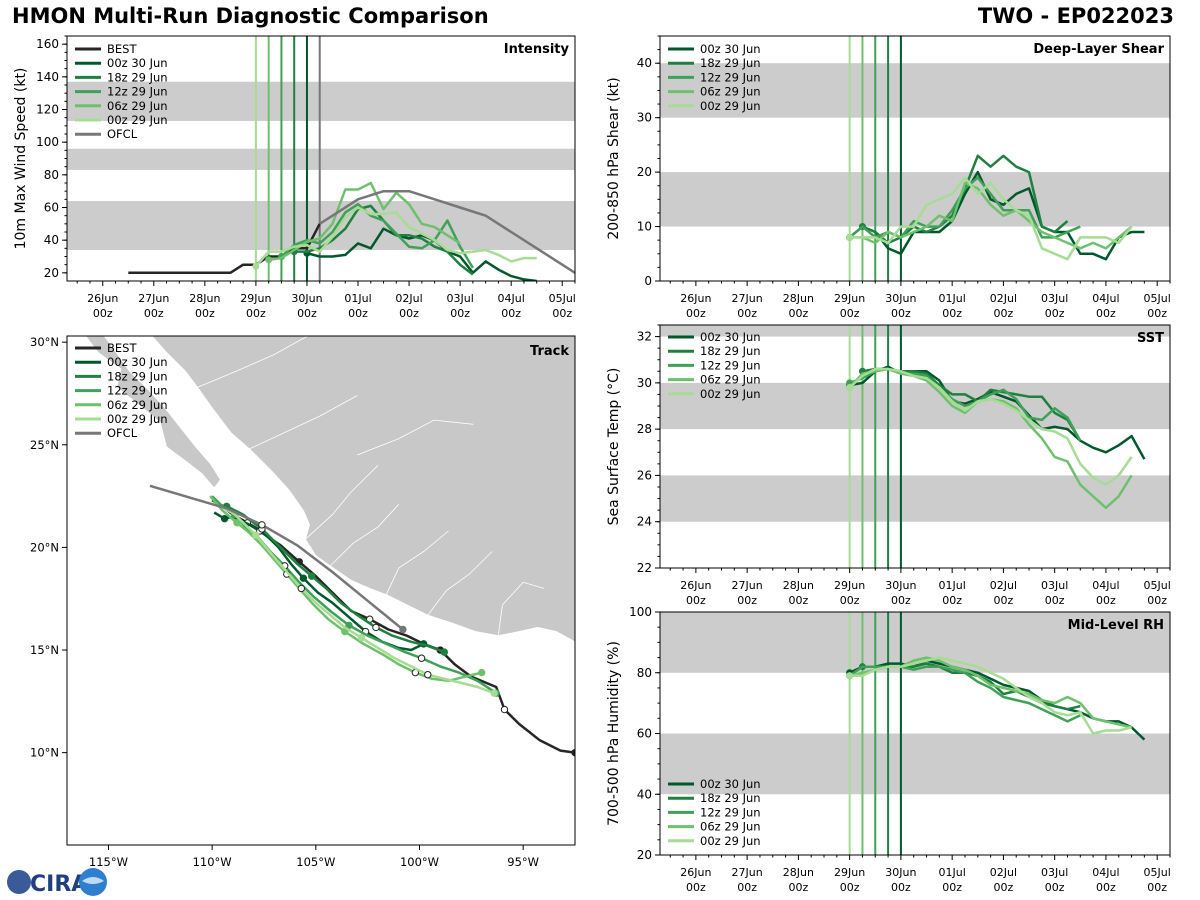  What do you see at coordinates (44, 342) in the screenshot?
I see `lat-tick-label: 30°N` at bounding box center [44, 342].